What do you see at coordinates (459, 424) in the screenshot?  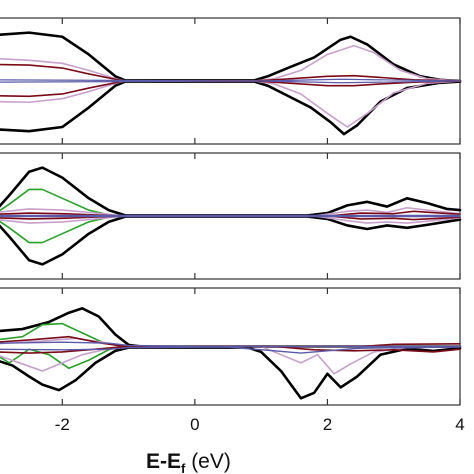 I see `x-tick-label: 4` at bounding box center [459, 424].